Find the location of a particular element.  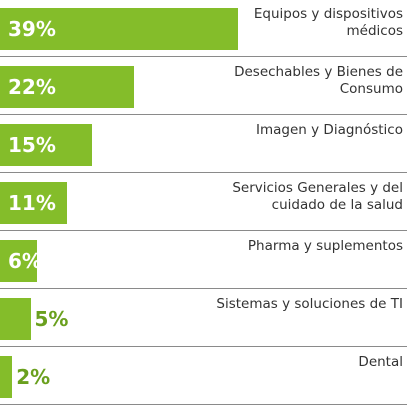

value-label: 15% is located at coordinates (32, 145).